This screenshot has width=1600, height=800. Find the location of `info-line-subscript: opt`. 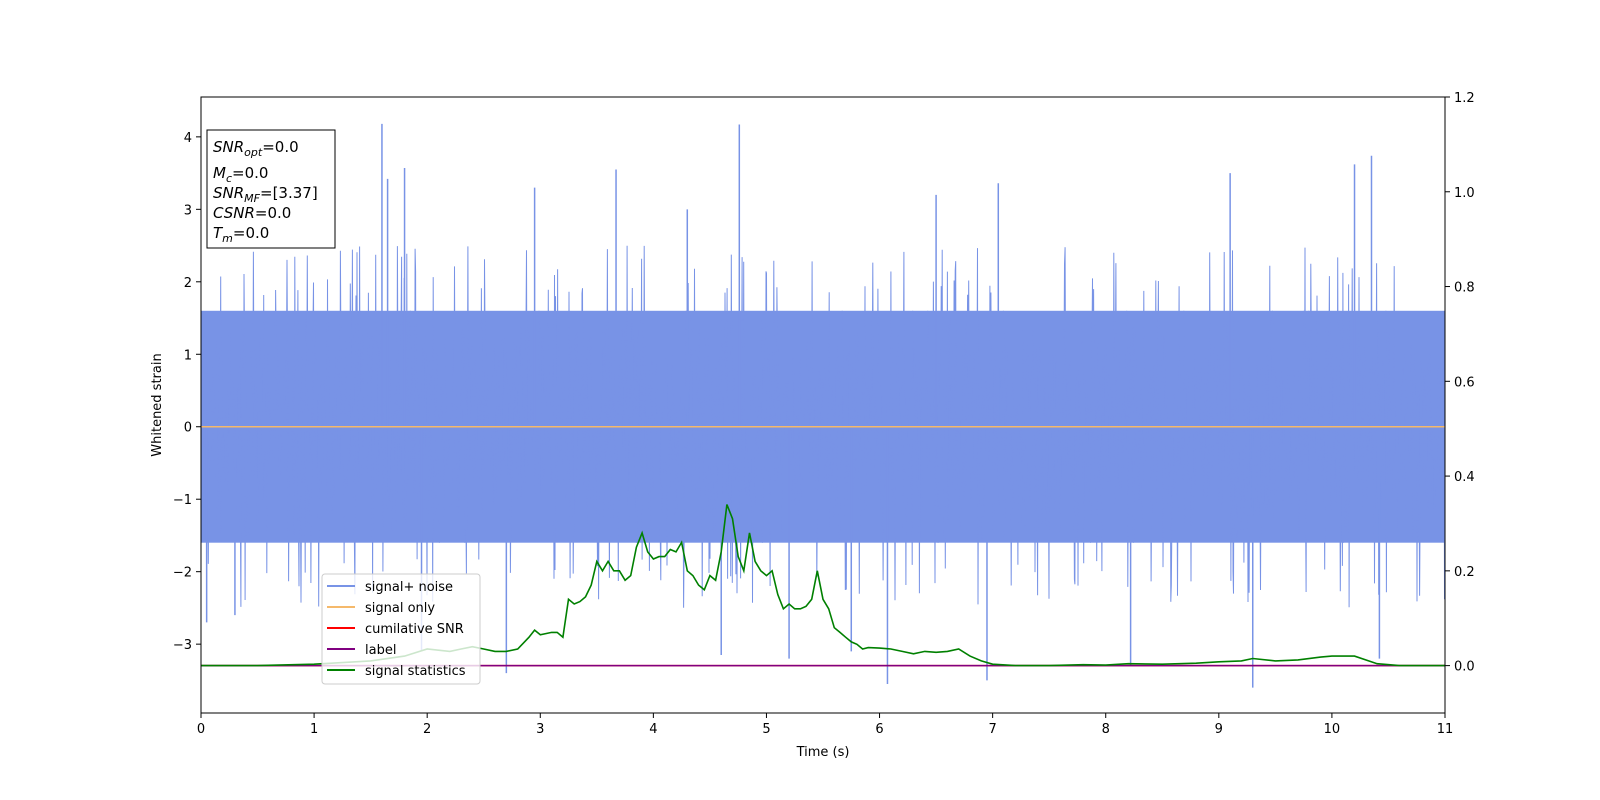

info-line-subscript: opt is located at coordinates (253, 152).